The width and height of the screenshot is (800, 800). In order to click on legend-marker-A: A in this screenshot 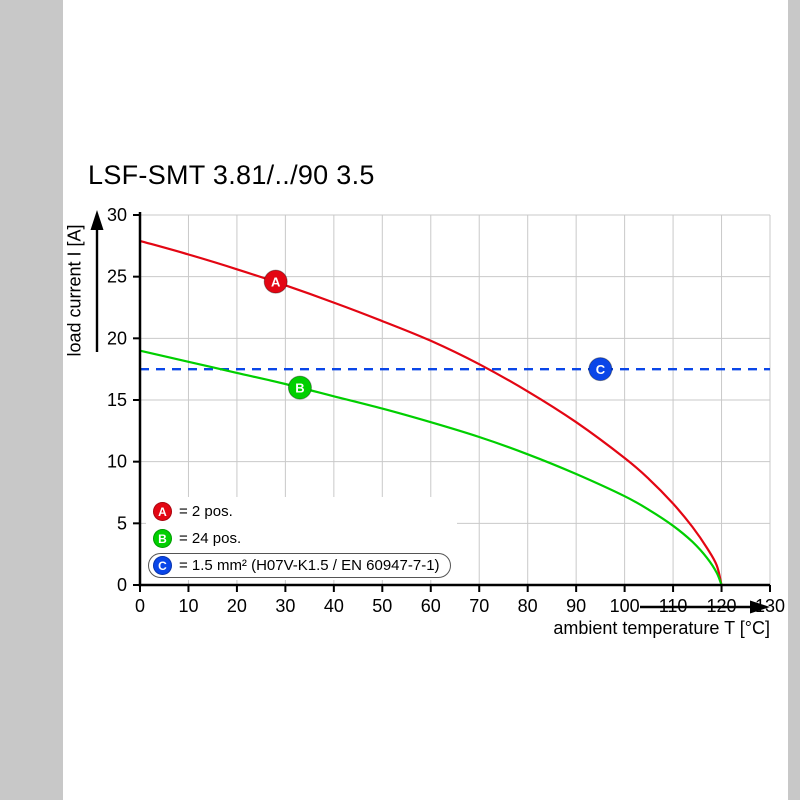, I will do `click(162, 511)`.